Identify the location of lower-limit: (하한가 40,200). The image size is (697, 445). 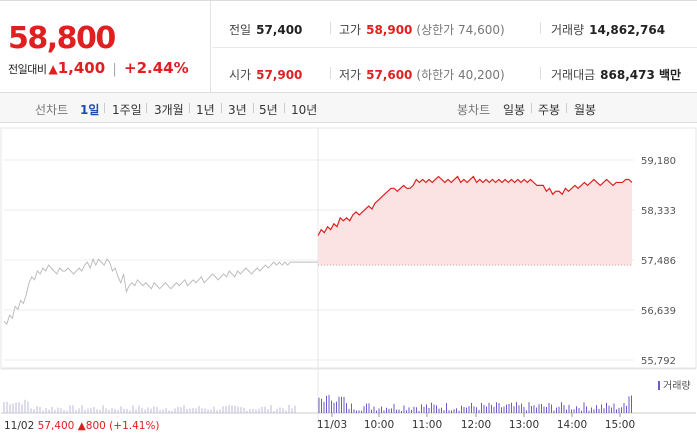
(460, 75).